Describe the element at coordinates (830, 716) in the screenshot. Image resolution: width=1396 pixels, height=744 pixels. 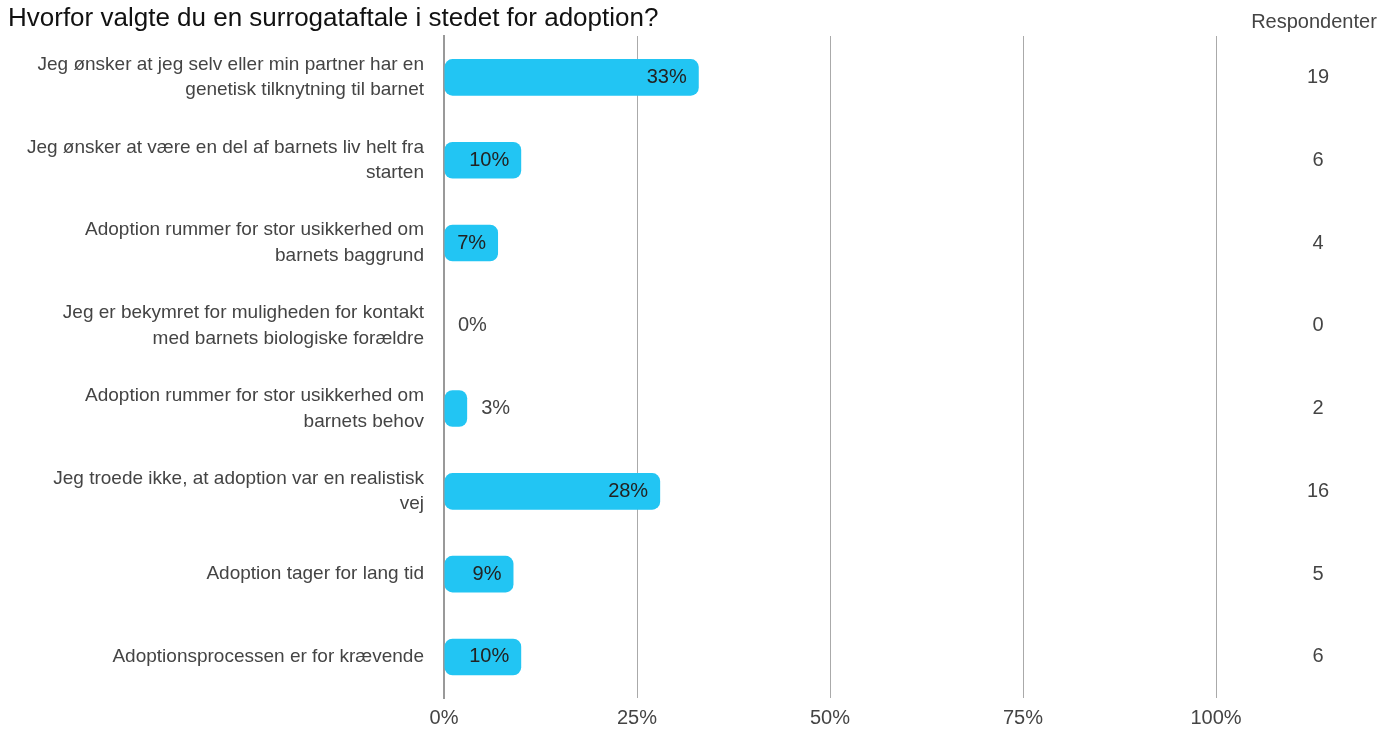
I see `x-tick-label: 50%` at that location.